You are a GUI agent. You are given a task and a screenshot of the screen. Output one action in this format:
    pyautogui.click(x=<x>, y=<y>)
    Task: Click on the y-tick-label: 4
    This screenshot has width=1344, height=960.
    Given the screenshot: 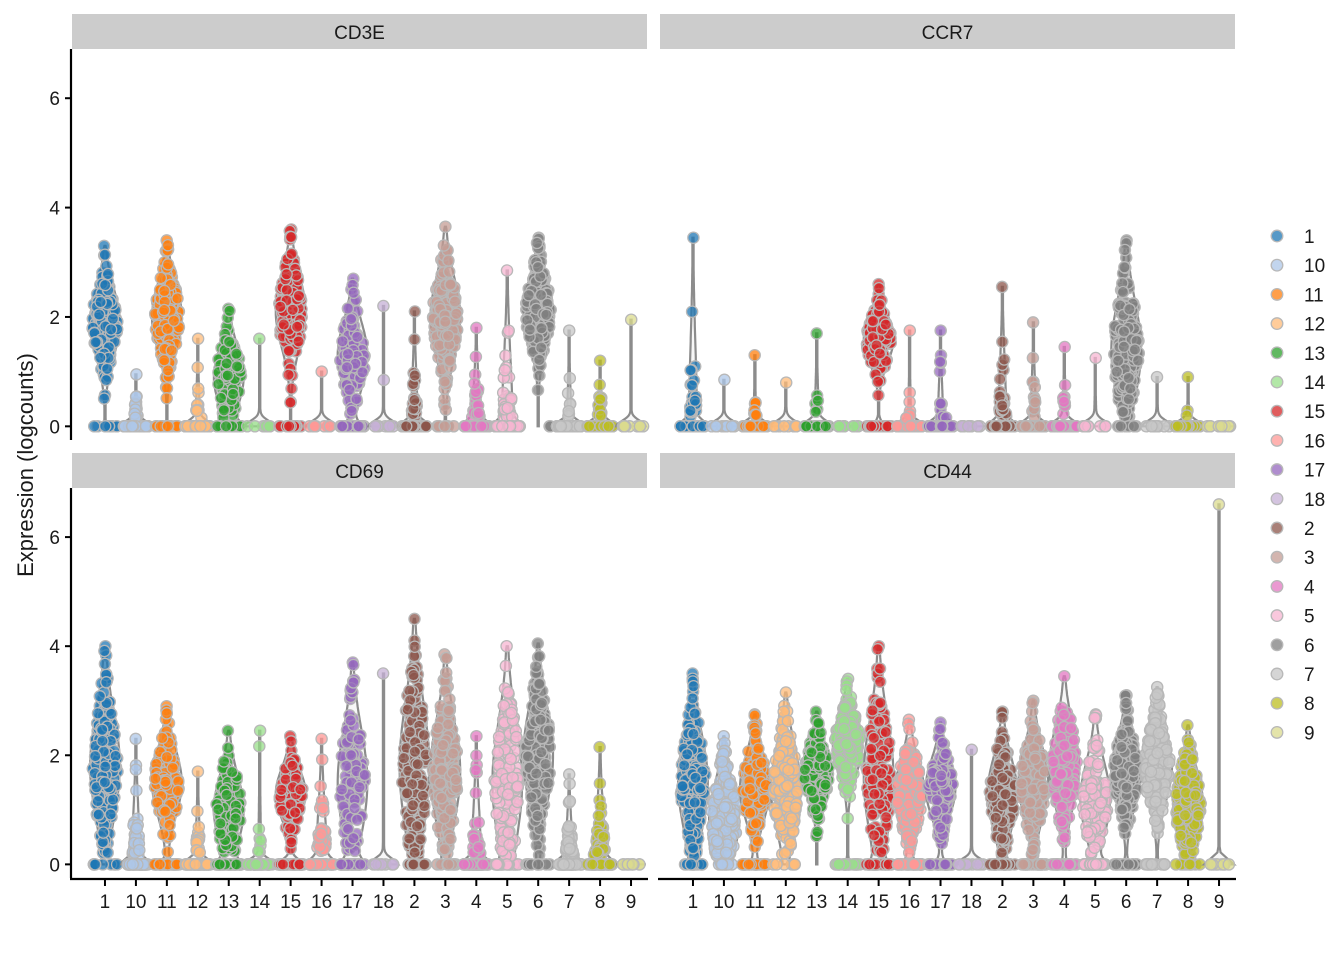 What is the action you would take?
    pyautogui.click(x=54, y=209)
    